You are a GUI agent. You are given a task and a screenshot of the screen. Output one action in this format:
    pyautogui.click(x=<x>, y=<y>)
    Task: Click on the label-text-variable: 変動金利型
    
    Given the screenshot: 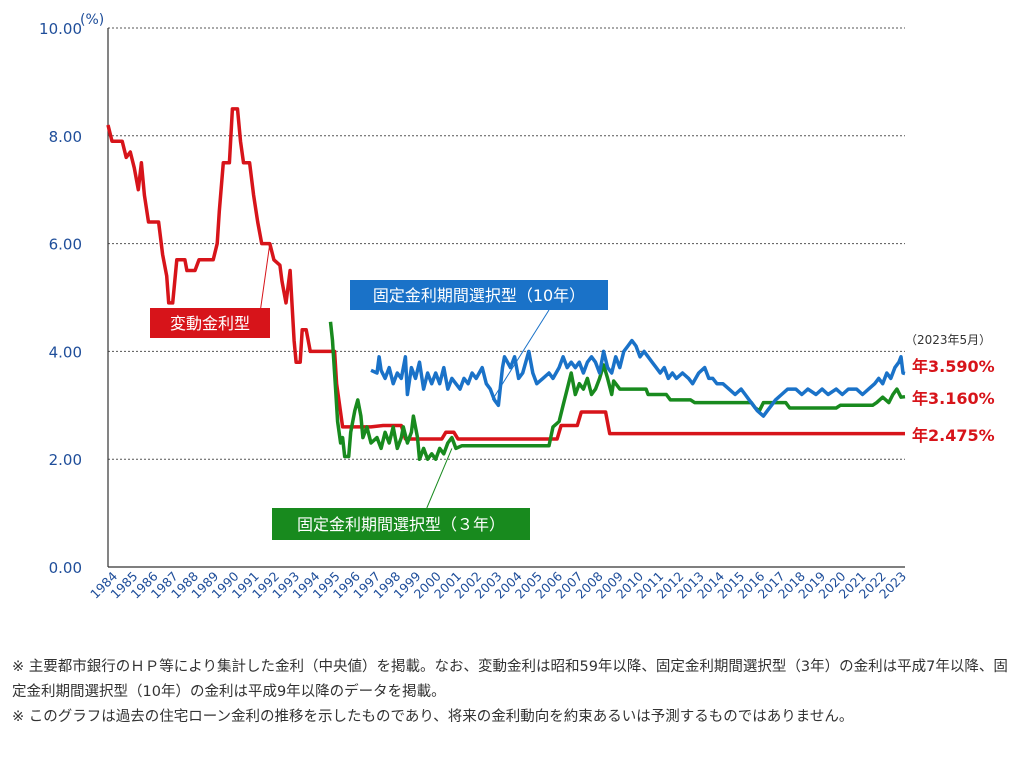 What is the action you would take?
    pyautogui.click(x=210, y=323)
    